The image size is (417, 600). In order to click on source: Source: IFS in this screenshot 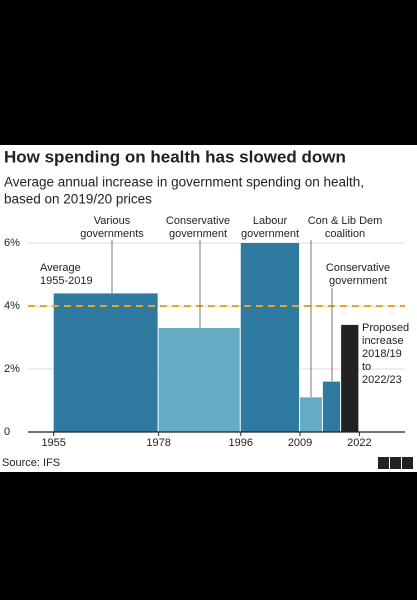, I will do `click(31, 463)`.